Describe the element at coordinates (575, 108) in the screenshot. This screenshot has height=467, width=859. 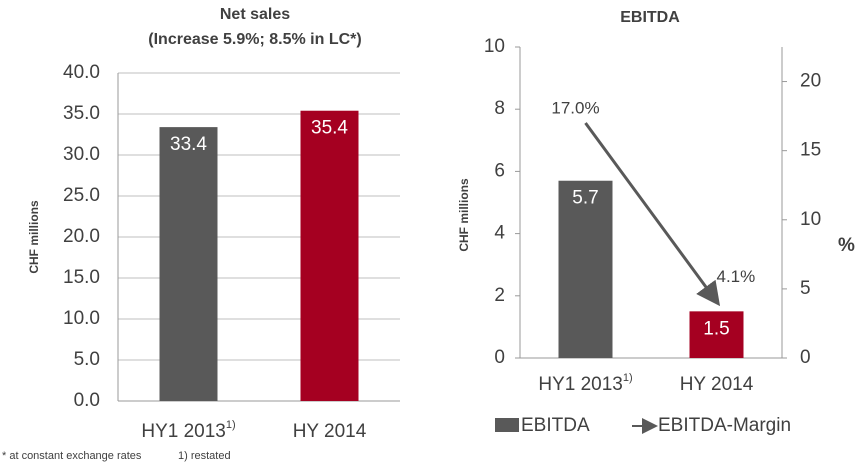
I see `data-label: 17.0%` at that location.